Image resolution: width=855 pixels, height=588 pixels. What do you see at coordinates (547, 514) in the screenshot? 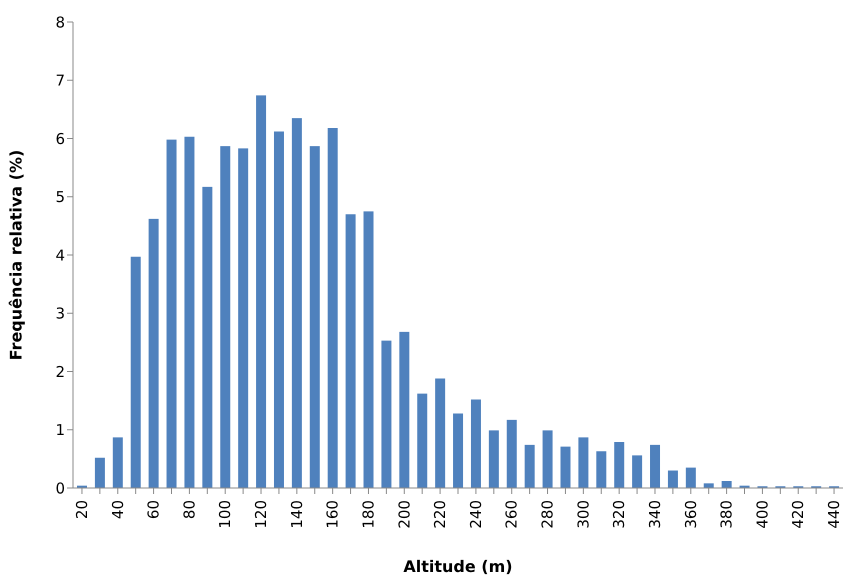
I see `x-tick-label: 280` at bounding box center [547, 514].